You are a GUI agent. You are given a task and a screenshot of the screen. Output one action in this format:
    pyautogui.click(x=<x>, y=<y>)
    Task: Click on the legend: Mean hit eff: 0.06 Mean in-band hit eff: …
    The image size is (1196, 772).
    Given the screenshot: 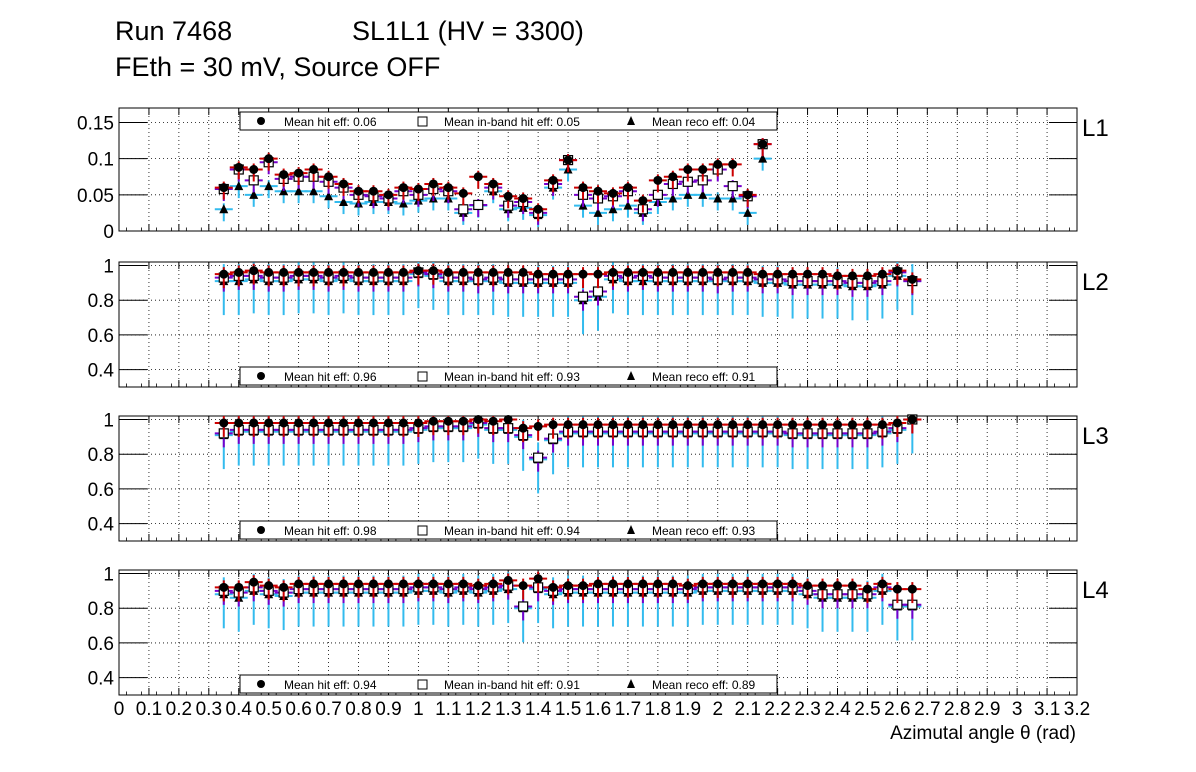 What is the action you would take?
    pyautogui.click(x=508, y=121)
    